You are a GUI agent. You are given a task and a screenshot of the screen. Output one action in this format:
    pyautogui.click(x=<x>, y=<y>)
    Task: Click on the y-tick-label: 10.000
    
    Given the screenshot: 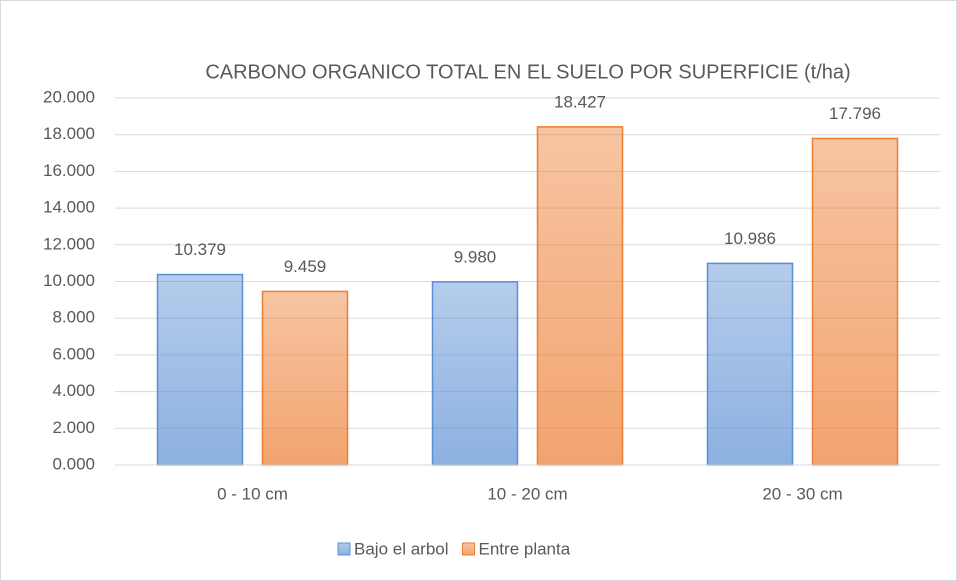 What is the action you would take?
    pyautogui.click(x=69, y=280)
    